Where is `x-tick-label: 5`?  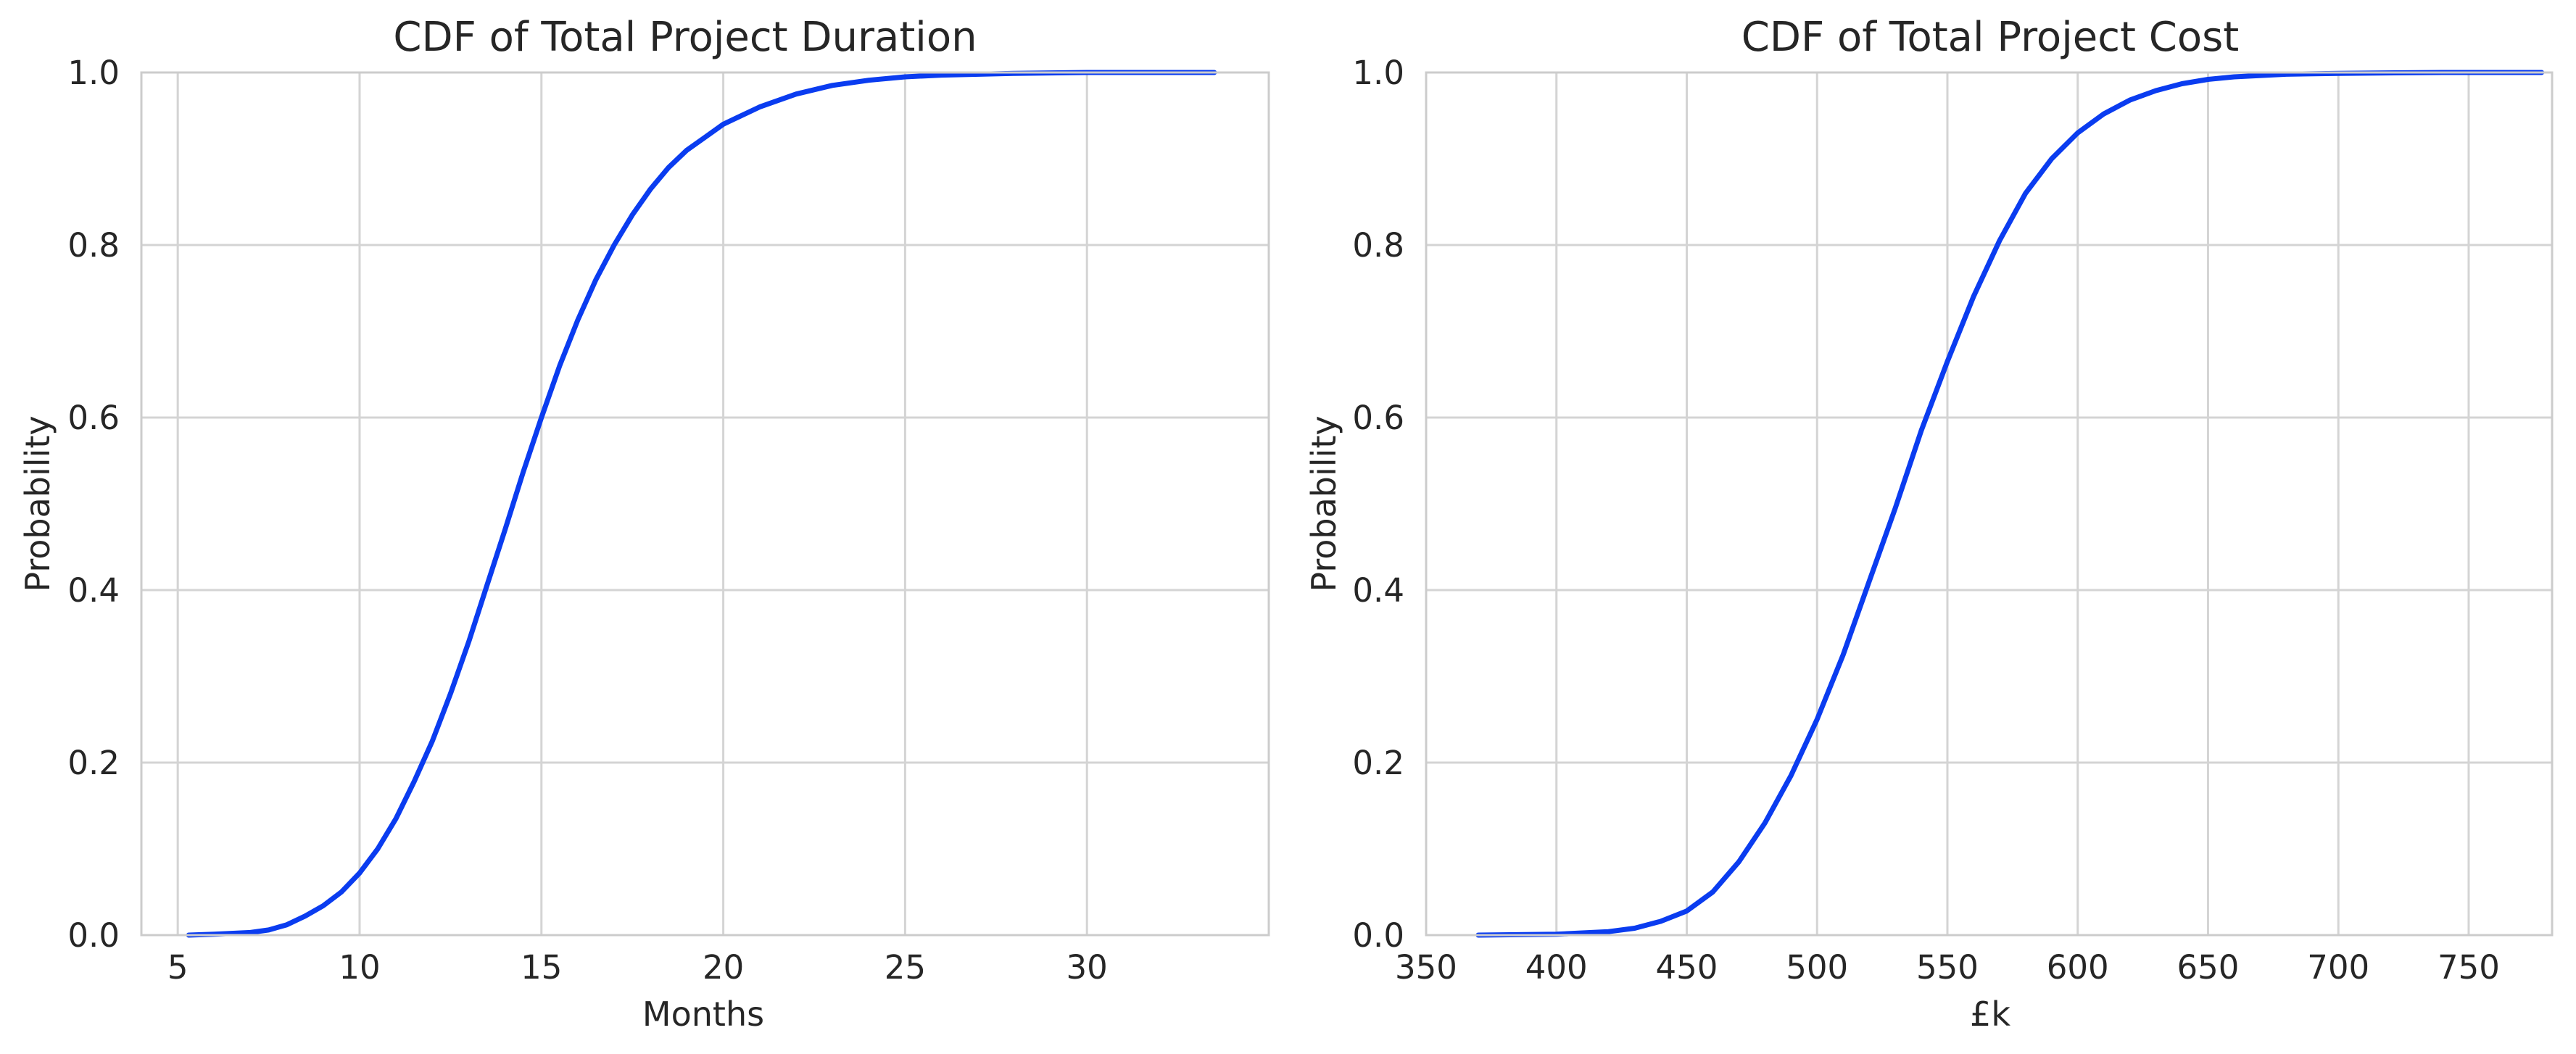 x-tick-label: 5 is located at coordinates (178, 967).